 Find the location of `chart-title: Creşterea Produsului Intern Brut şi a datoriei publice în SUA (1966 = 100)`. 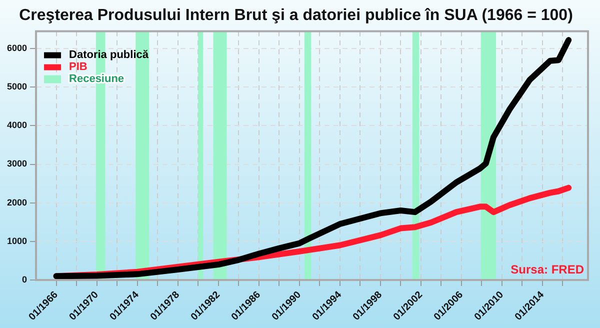

chart-title: Creşterea Produsului Intern Brut şi a datoriei publice în SUA (1966 = 100) is located at coordinates (296, 15).